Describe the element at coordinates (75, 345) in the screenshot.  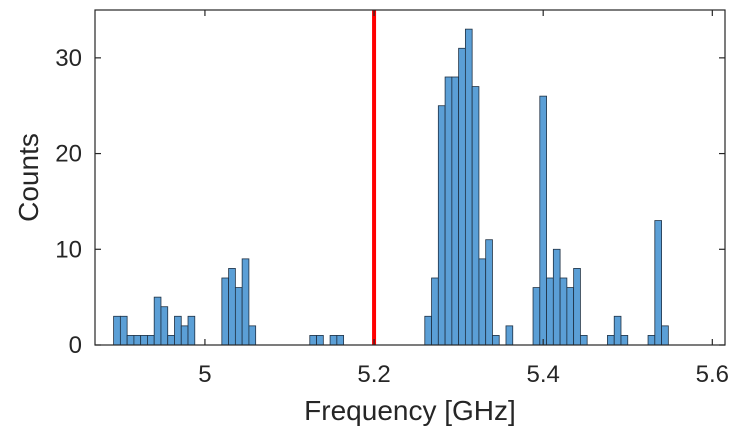
I see `y-tick-label: 0` at that location.